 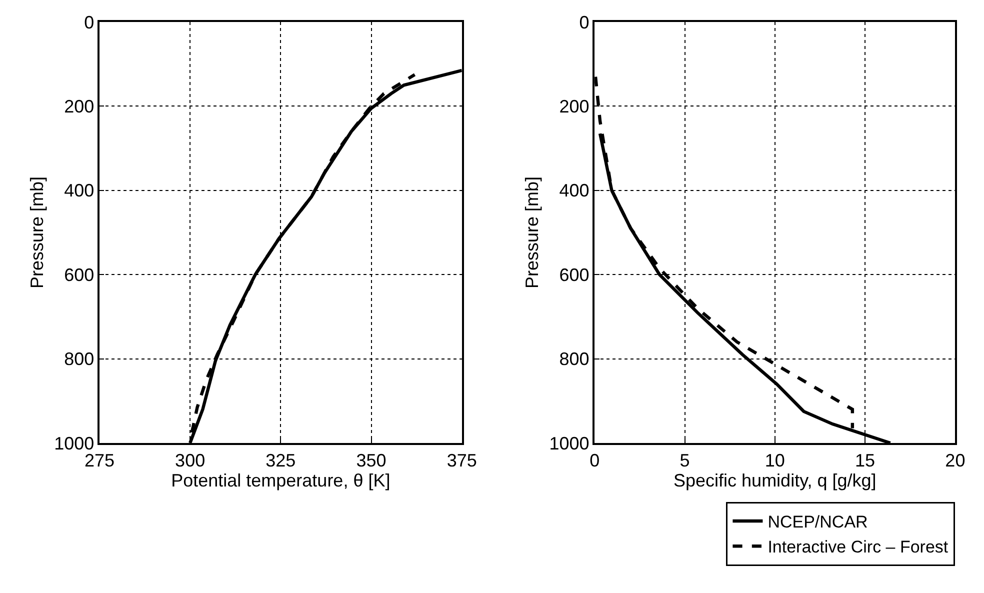 What do you see at coordinates (774, 460) in the screenshot?
I see `x-tick-label: 10` at bounding box center [774, 460].